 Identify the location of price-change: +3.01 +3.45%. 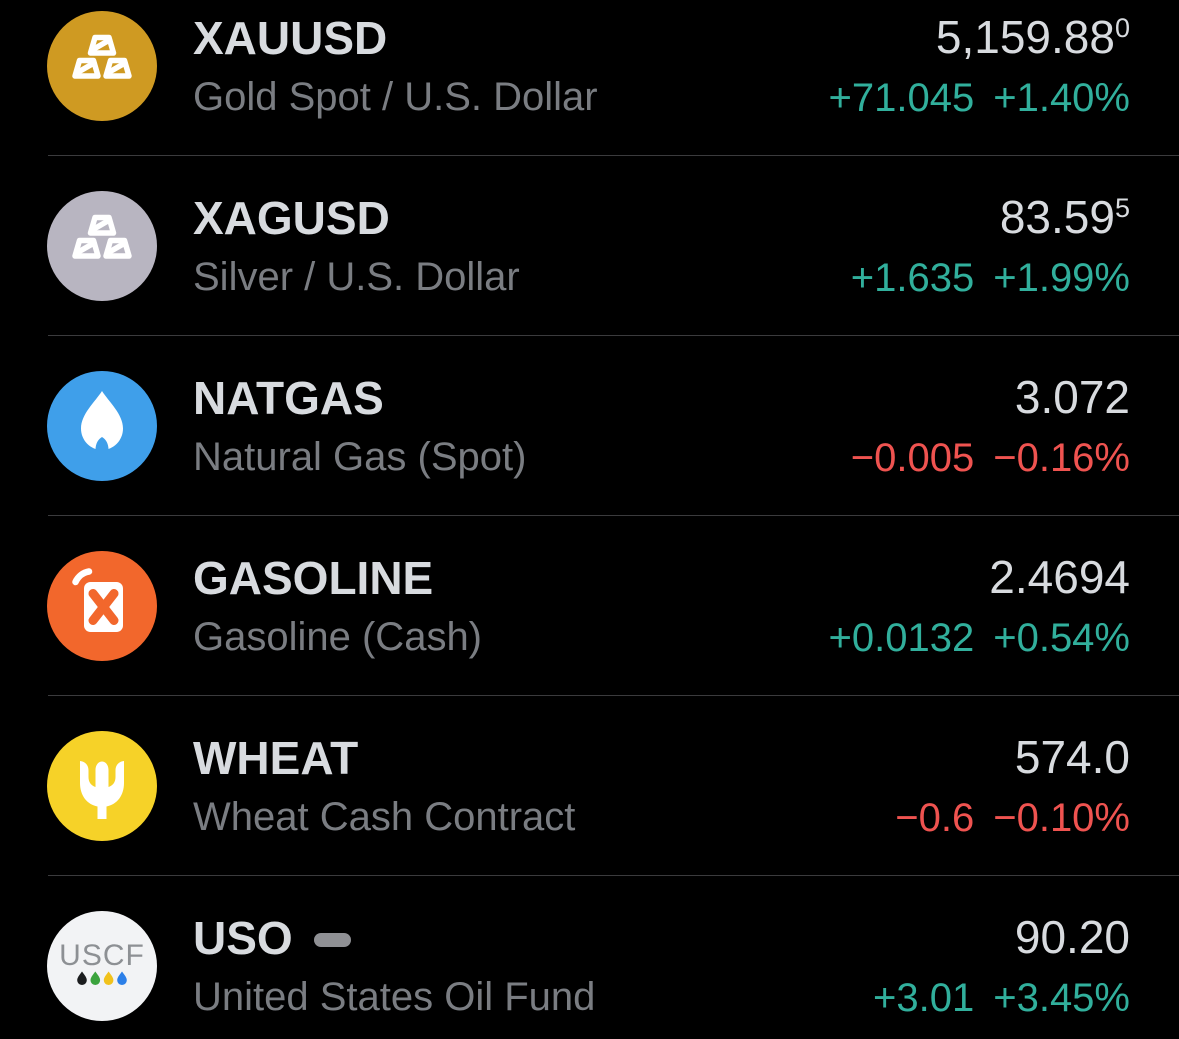
(1001, 998).